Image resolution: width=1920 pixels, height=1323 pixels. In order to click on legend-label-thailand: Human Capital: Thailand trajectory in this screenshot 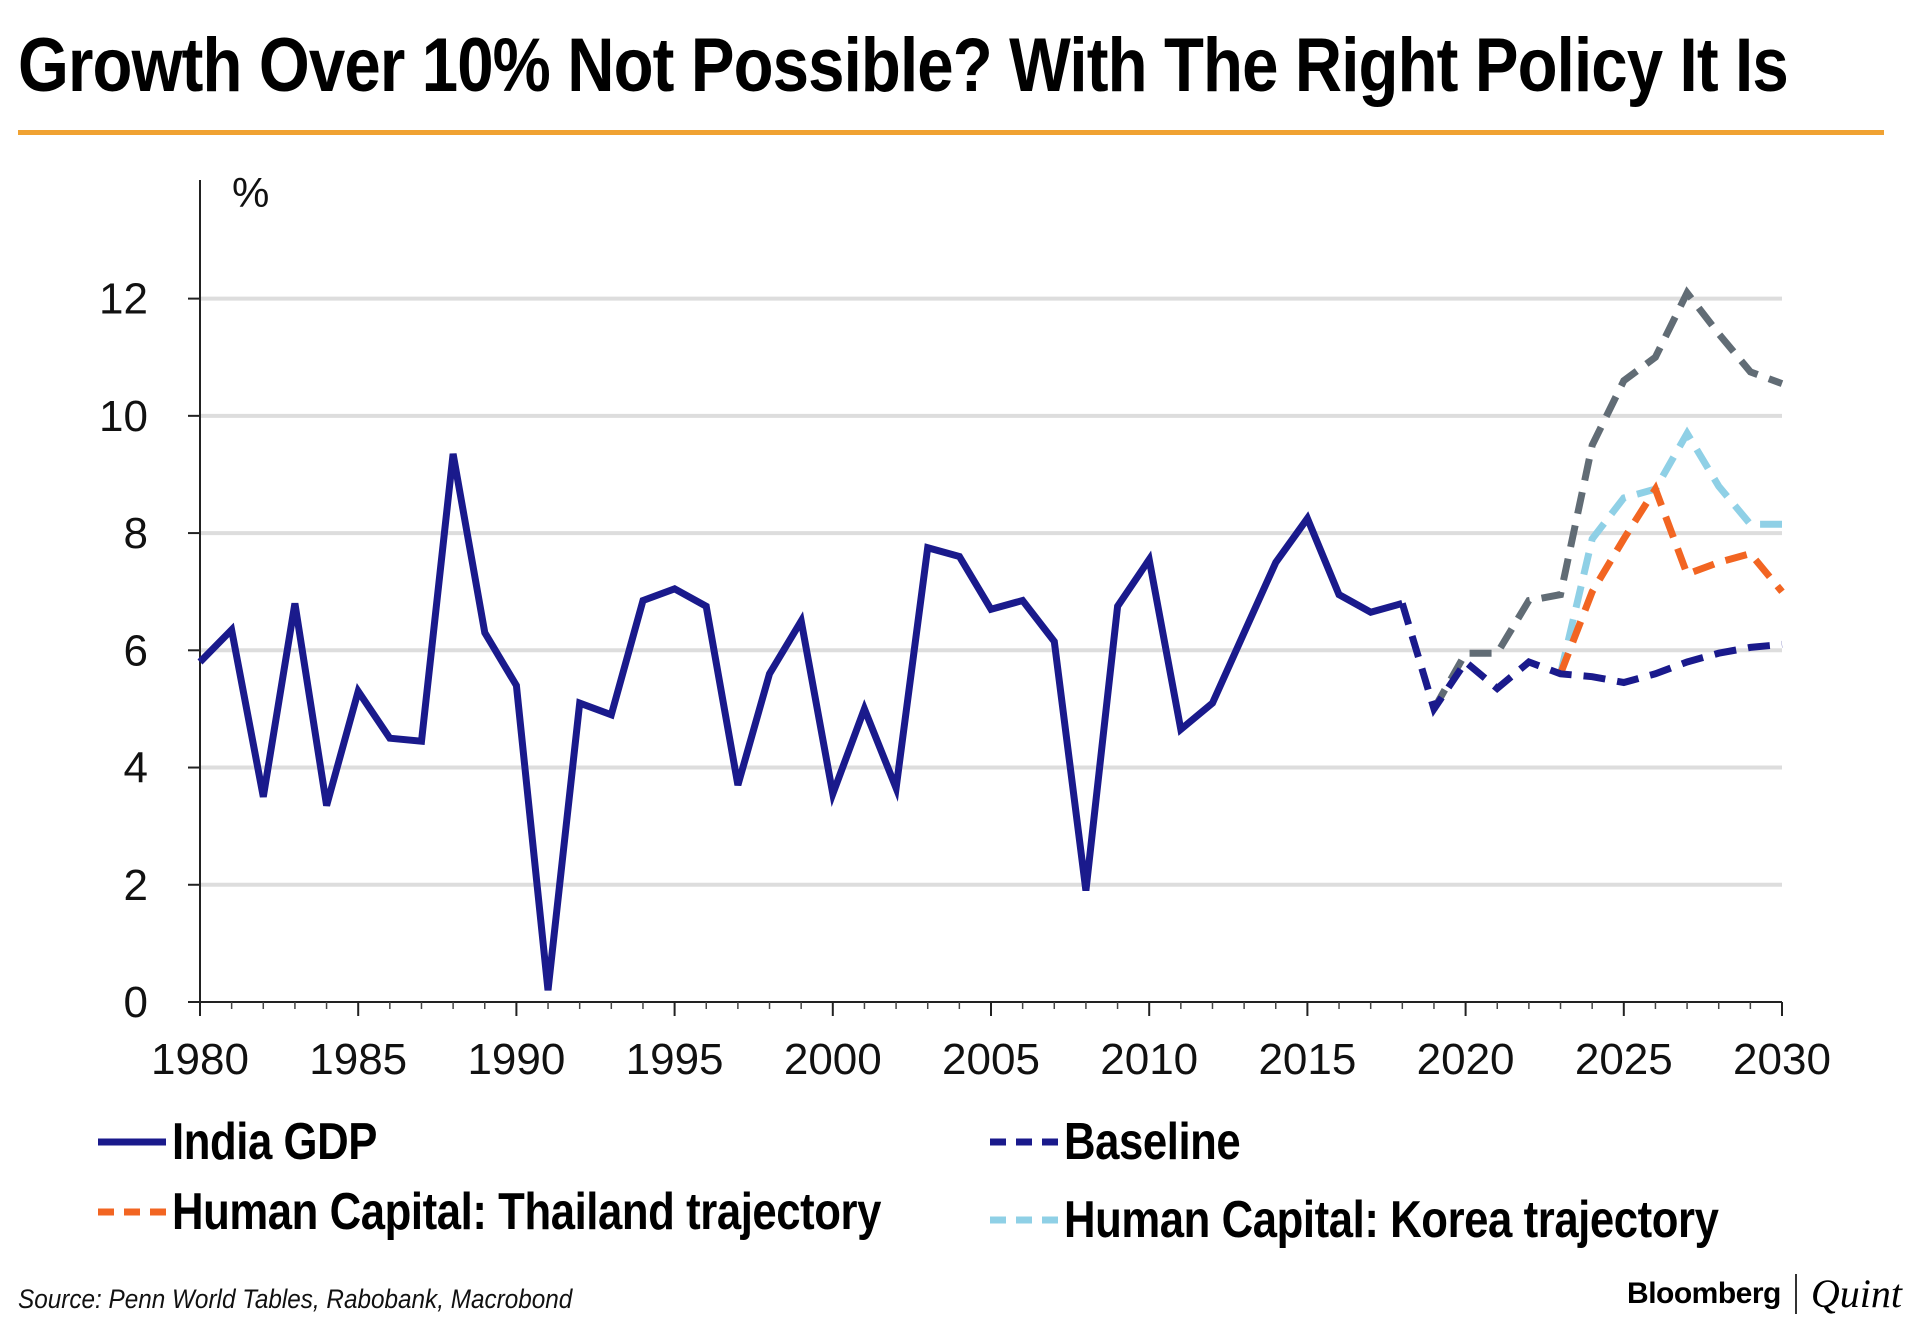, I will do `click(526, 1212)`.